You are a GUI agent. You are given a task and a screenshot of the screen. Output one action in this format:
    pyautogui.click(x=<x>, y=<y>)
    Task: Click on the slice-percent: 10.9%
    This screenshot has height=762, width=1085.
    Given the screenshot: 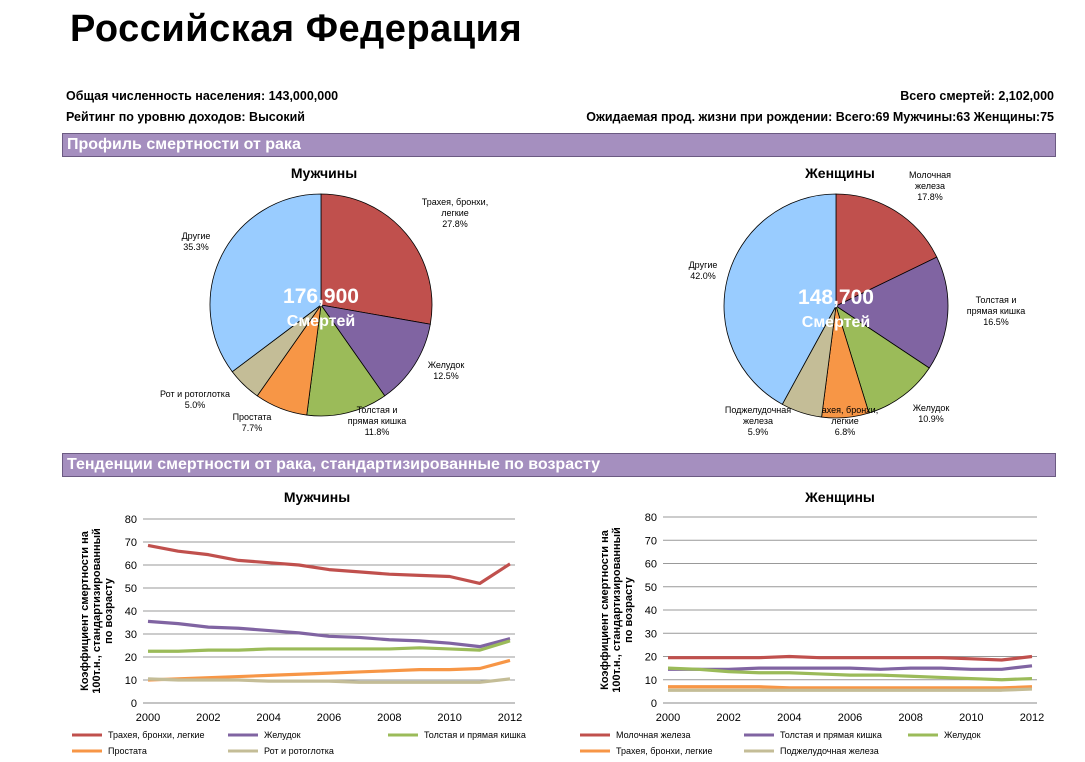 What is the action you would take?
    pyautogui.click(x=931, y=419)
    